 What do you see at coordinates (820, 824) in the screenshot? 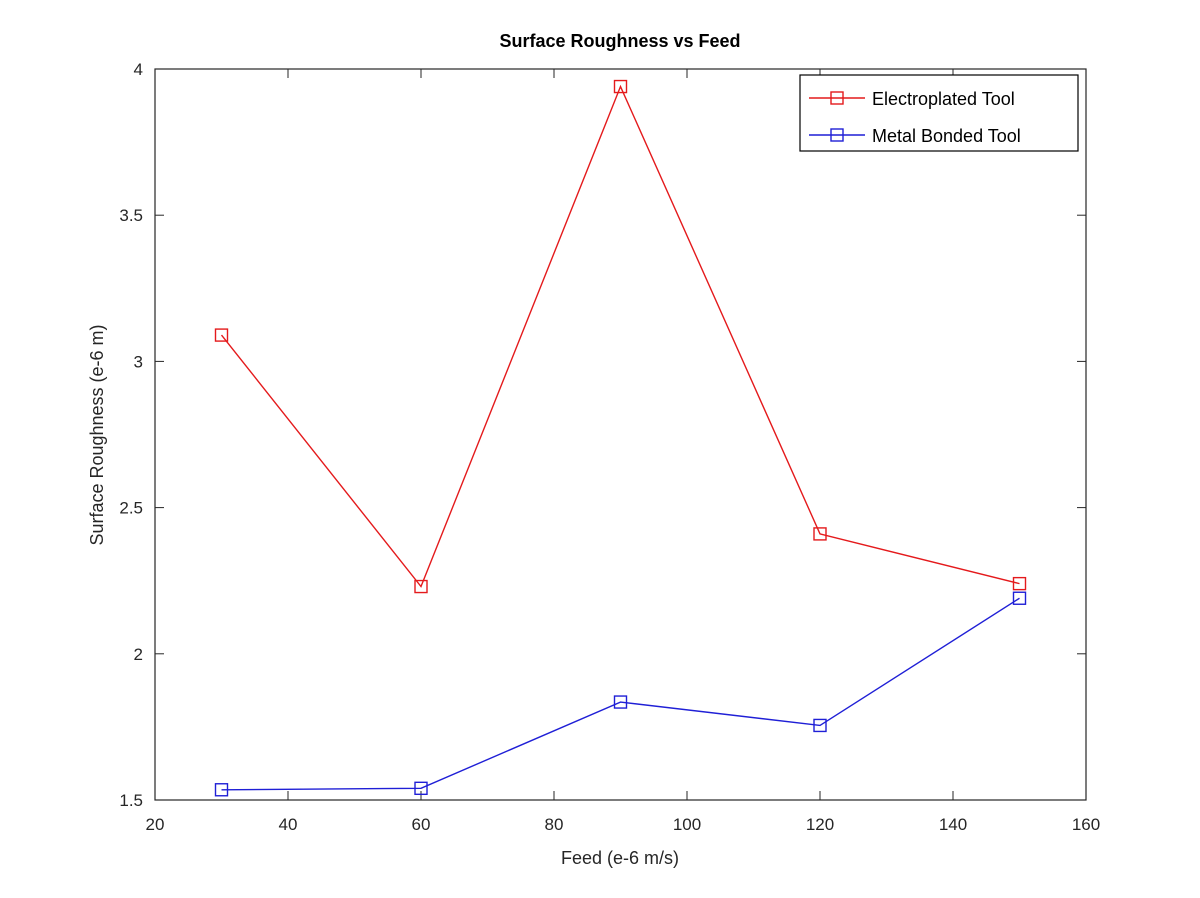
I see `x-tick-label: 120` at bounding box center [820, 824].